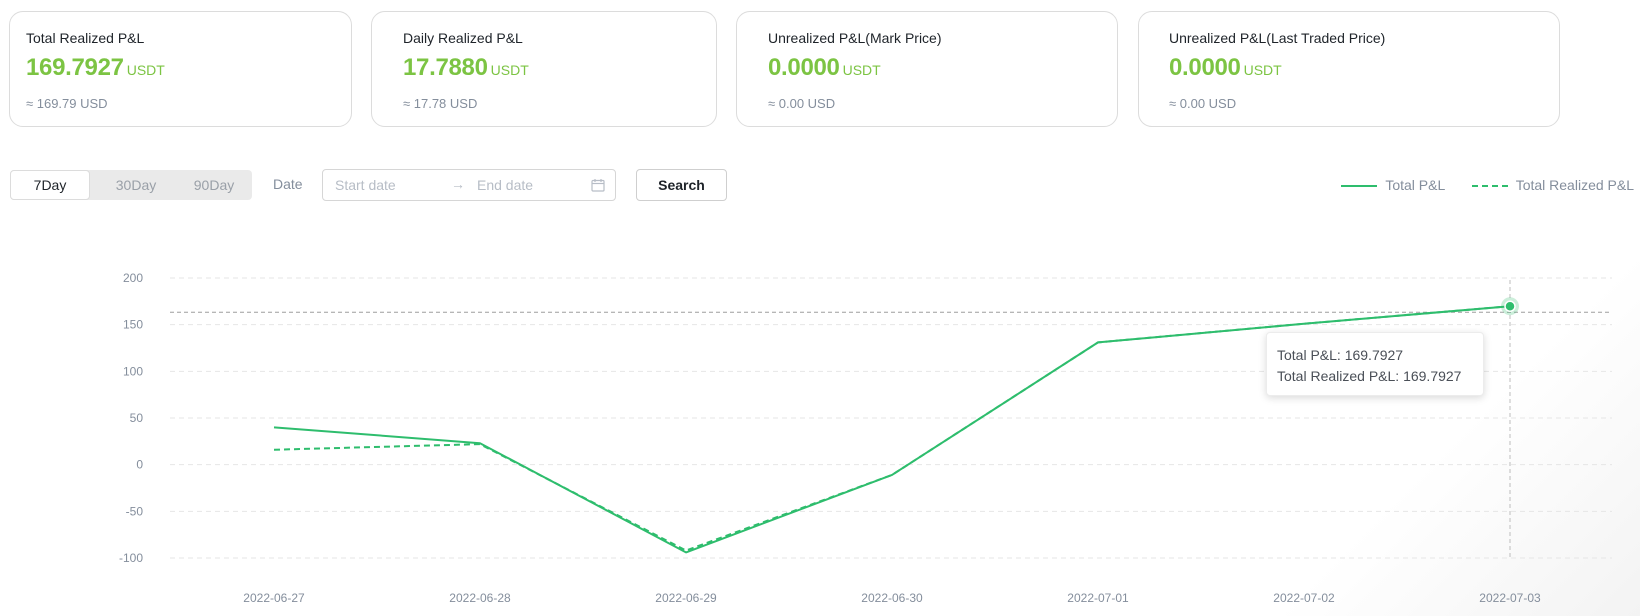  I want to click on calendar-icon, so click(598, 185).